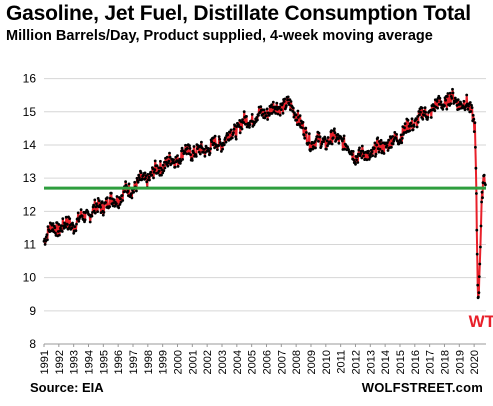  Describe the element at coordinates (327, 362) in the screenshot. I see `x-tick-label: 2010` at that location.